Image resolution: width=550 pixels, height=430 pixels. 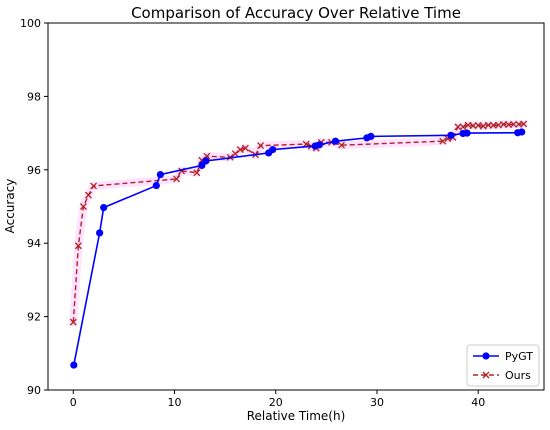 What do you see at coordinates (502, 375) in the screenshot?
I see `legend-item-ours: Ours` at bounding box center [502, 375].